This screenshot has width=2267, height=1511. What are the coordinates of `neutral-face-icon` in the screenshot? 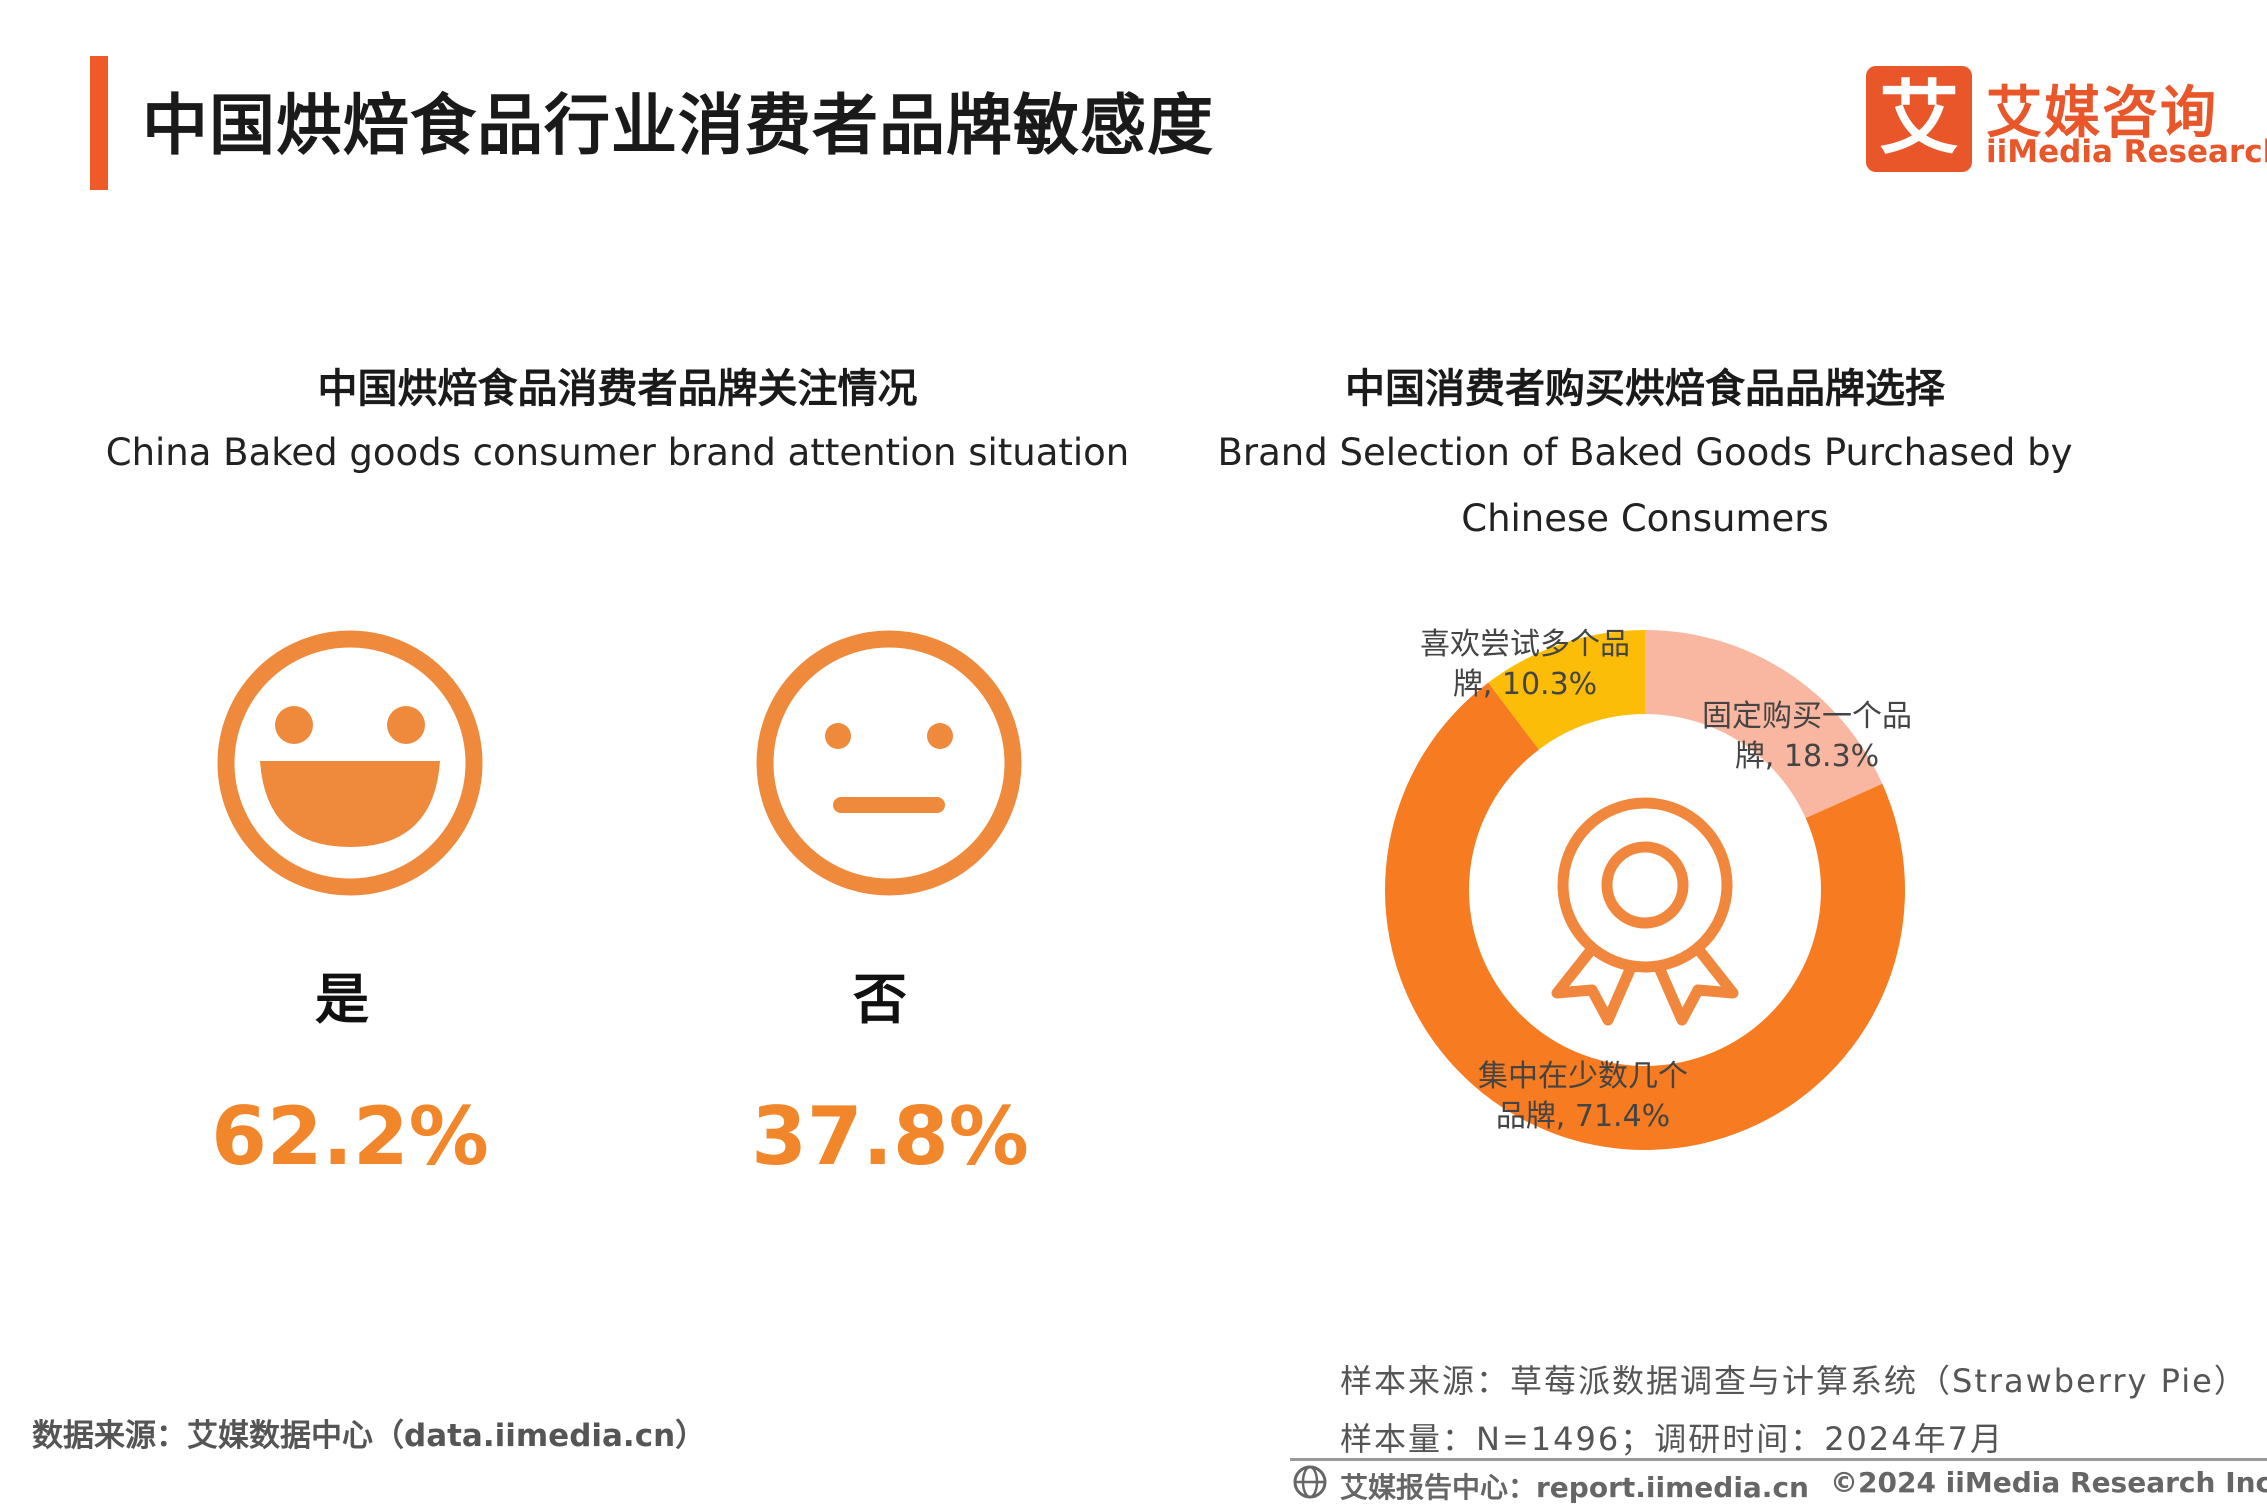 It's located at (889, 763).